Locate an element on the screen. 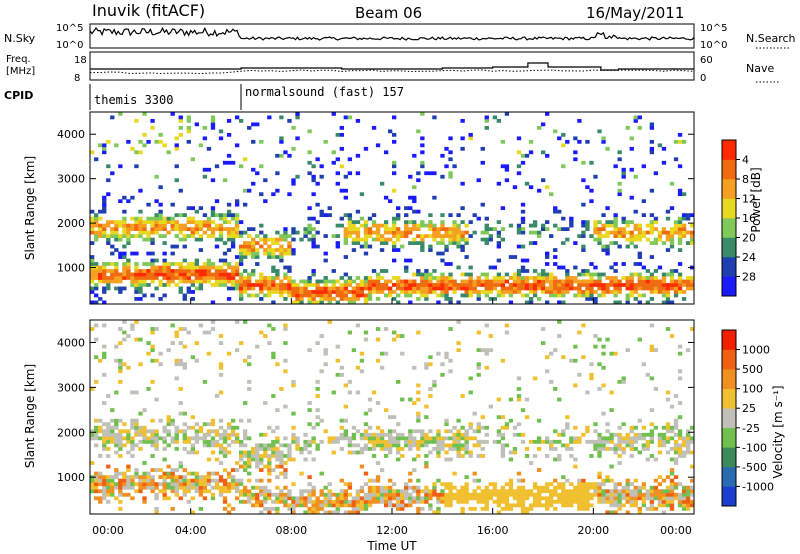  colorbar-swatch is located at coordinates (729, 247).